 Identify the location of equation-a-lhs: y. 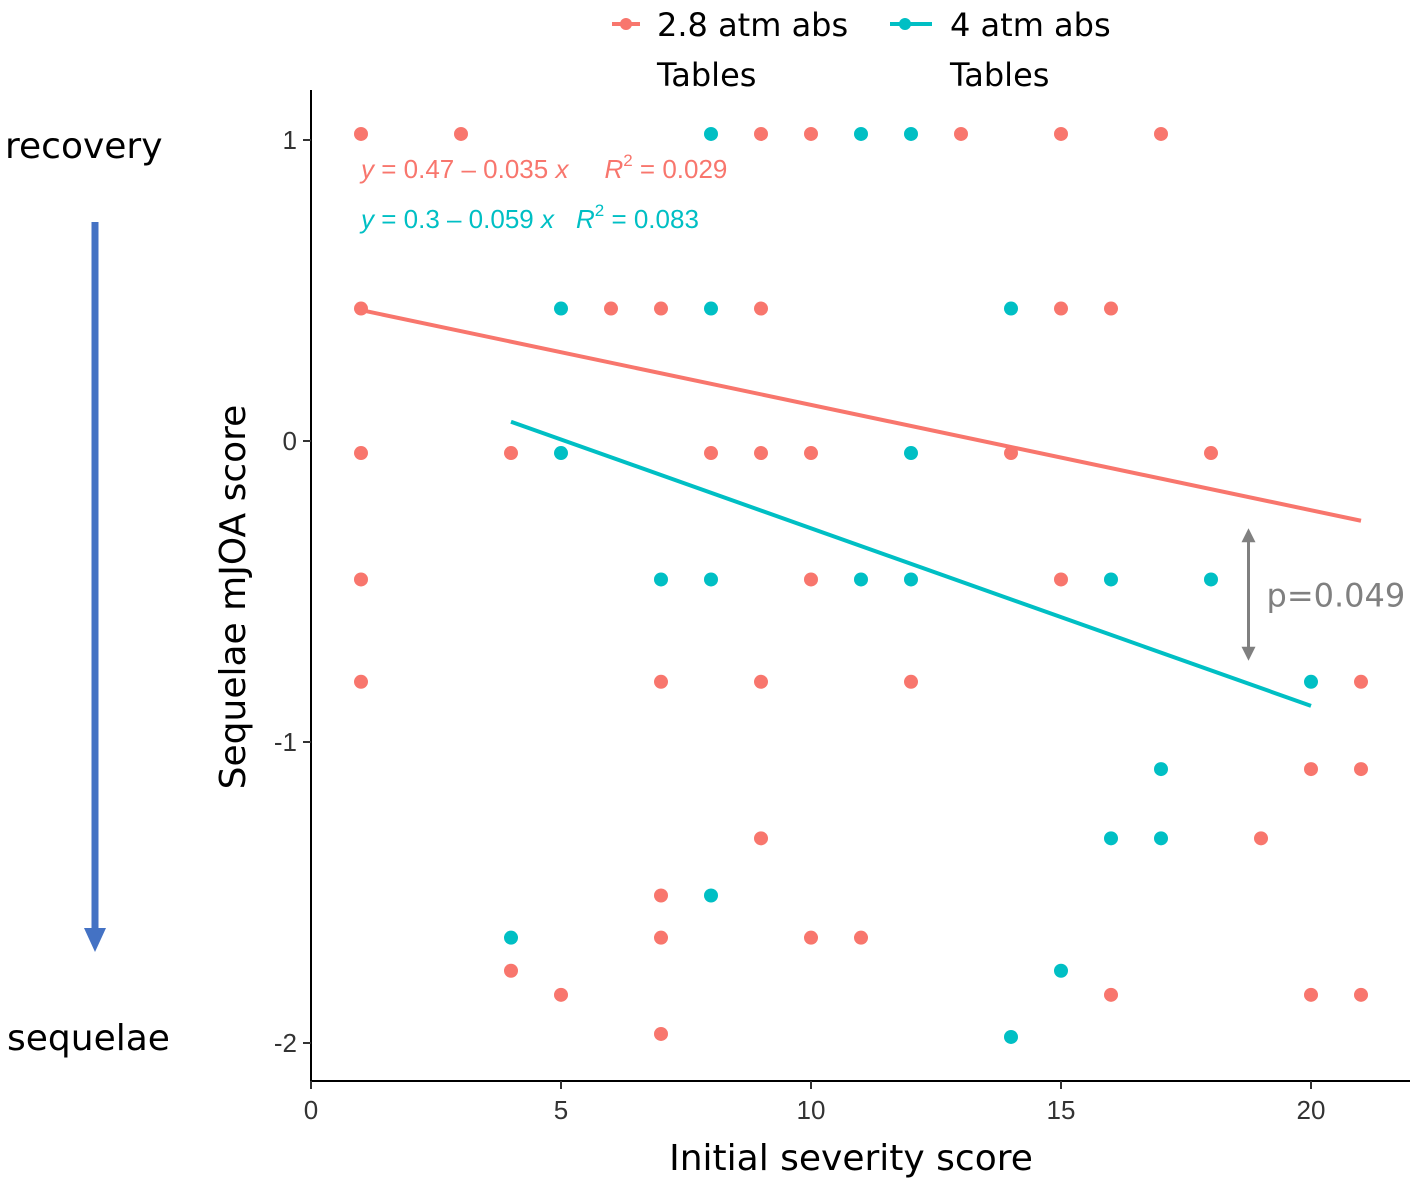
(367, 169).